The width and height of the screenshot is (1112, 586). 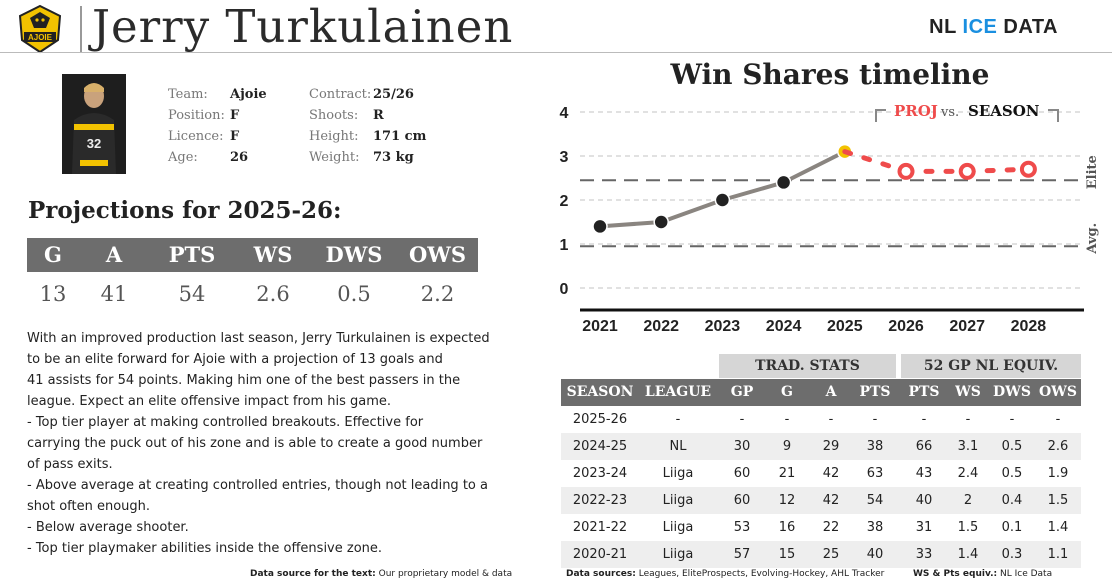 What do you see at coordinates (1058, 554) in the screenshot?
I see `table-cell: 1.1` at bounding box center [1058, 554].